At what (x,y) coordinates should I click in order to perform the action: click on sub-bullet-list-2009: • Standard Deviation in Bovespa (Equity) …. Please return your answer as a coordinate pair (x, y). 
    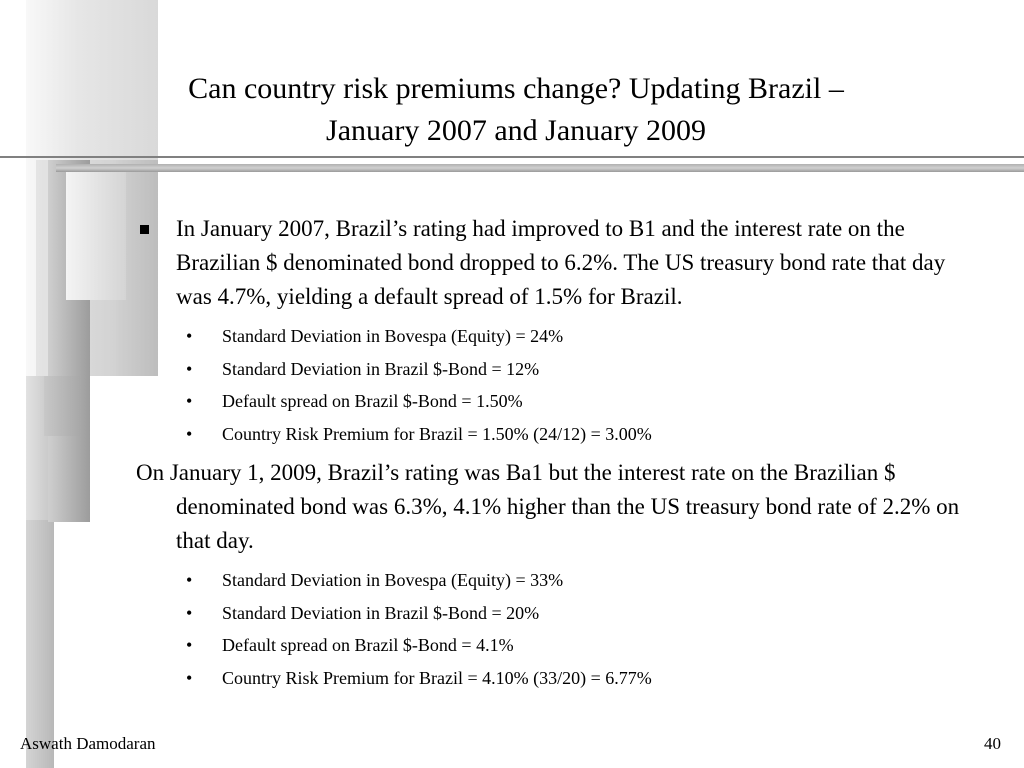
    Looking at the image, I should click on (556, 629).